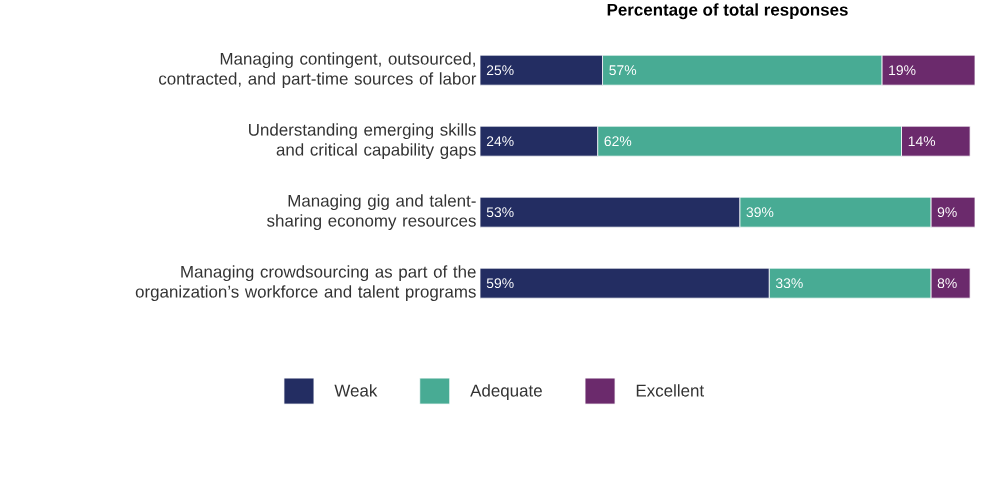  I want to click on y-tick-label: Managing crowdsourcing as part of the organization’s workforce and talent programs, so click(305, 283).